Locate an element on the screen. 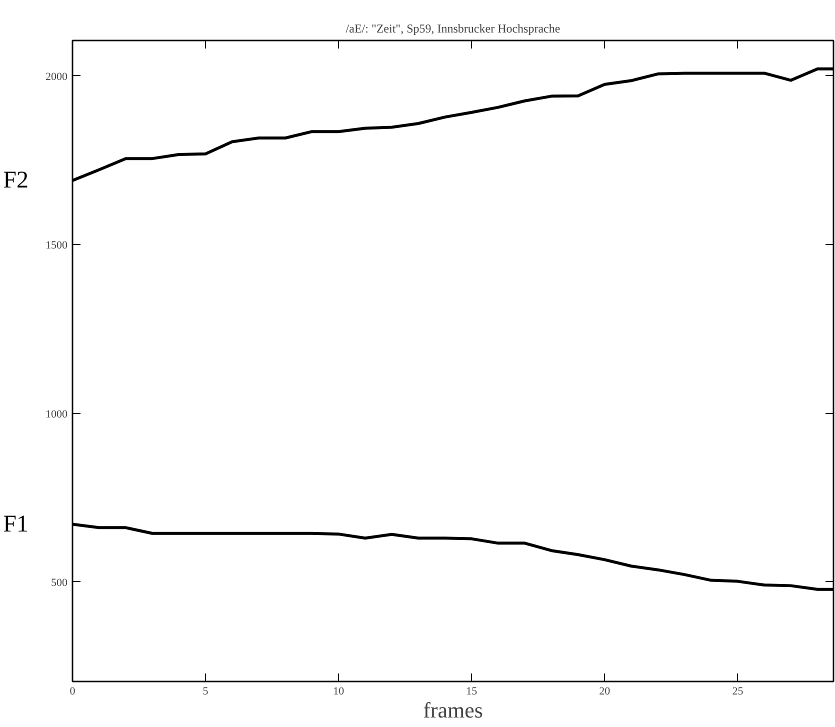 Image resolution: width=835 pixels, height=727 pixels. x-tick-label: 20 is located at coordinates (605, 692).